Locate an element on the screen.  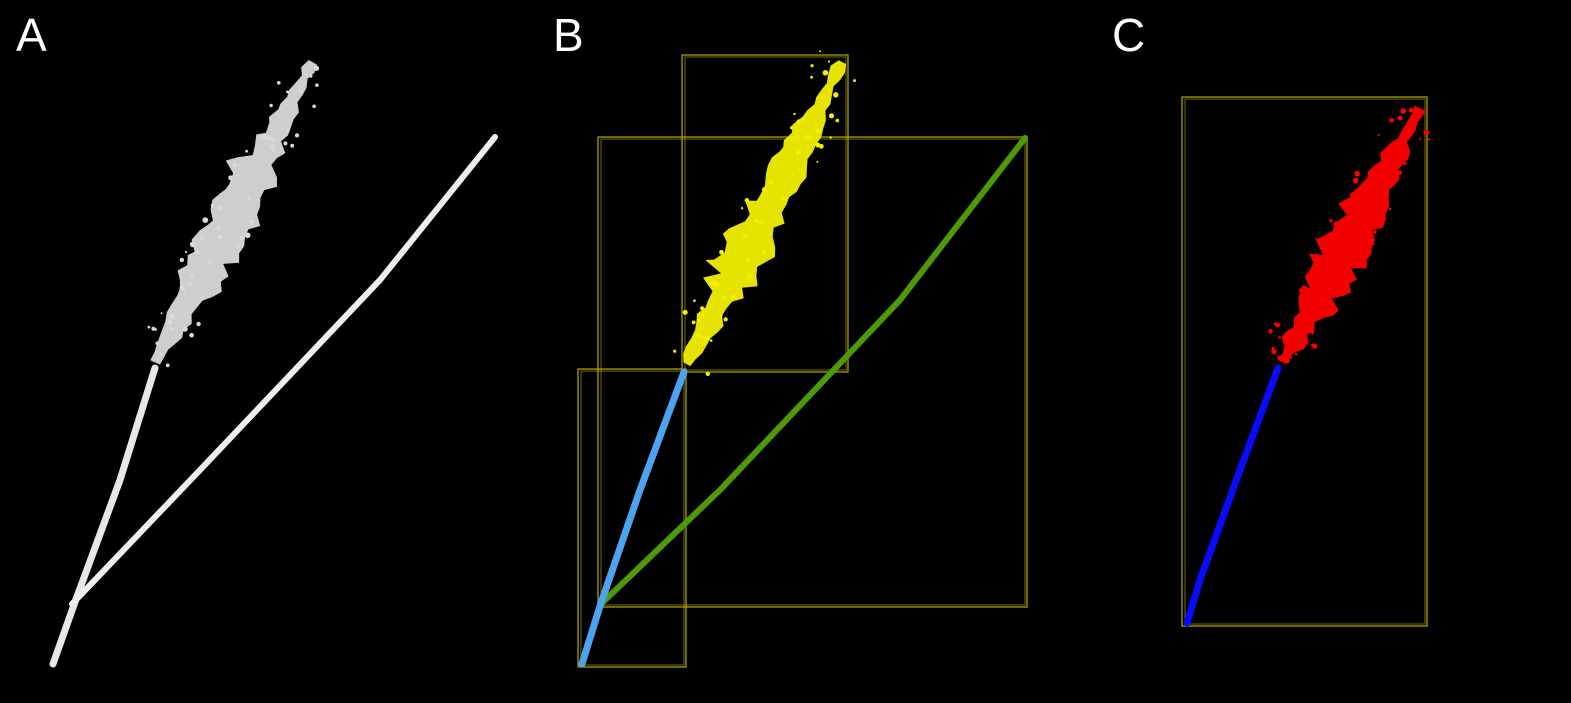
panel-b-seed-head is located at coordinates (765, 213).